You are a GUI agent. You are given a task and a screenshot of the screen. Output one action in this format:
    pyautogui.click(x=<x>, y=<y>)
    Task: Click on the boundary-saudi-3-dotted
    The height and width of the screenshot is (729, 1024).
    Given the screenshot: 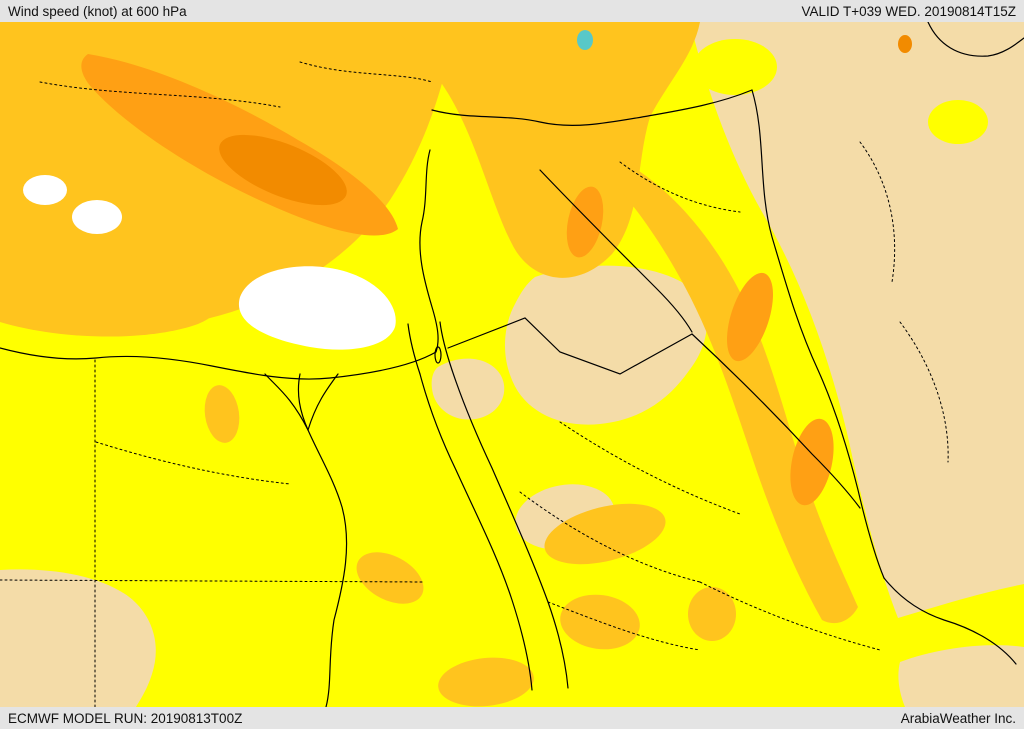 What is the action you would take?
    pyautogui.click(x=790, y=616)
    